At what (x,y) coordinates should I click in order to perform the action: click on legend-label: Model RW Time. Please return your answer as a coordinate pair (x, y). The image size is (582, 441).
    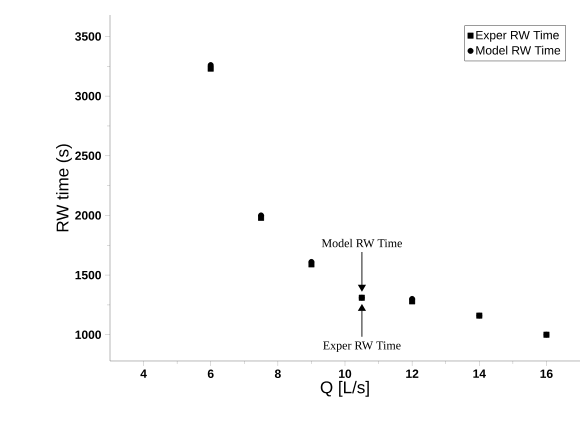
    Looking at the image, I should click on (518, 50).